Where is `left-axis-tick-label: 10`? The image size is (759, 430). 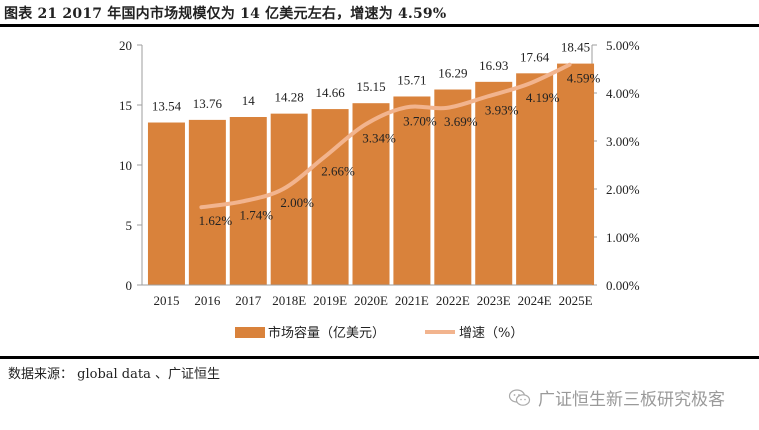 left-axis-tick-label: 10 is located at coordinates (125, 165).